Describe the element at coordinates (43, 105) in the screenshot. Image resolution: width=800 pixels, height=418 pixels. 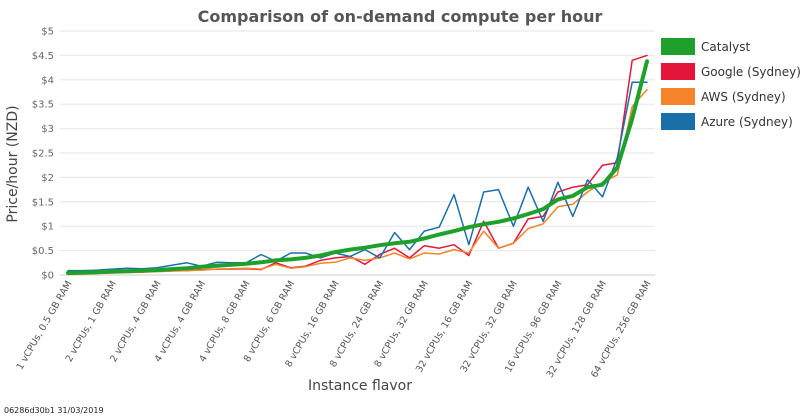
I see `y-tick-label: $3.5` at that location.